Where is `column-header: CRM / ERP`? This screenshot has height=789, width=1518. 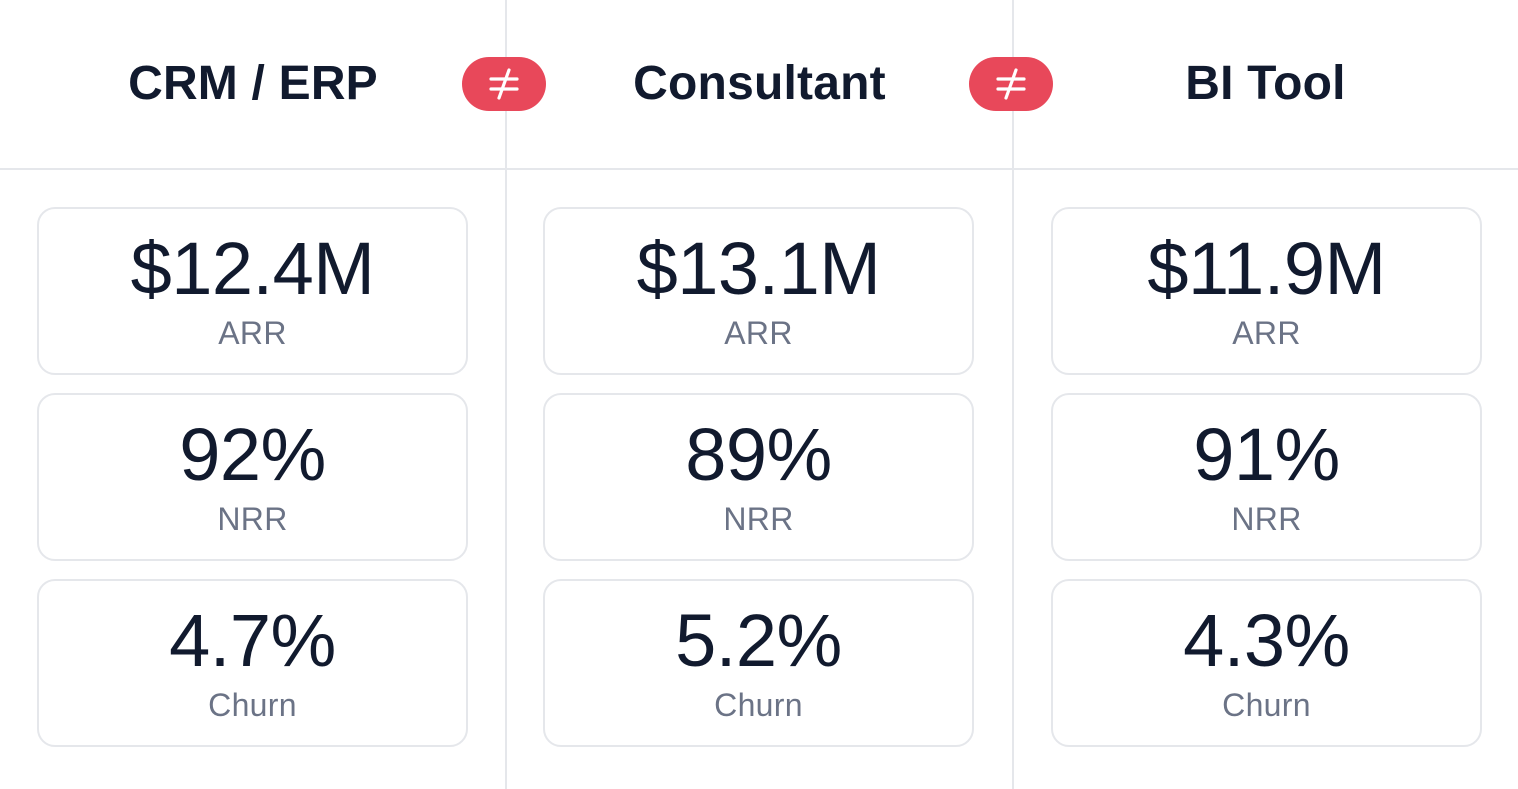
column-header: CRM / ERP is located at coordinates (253, 84).